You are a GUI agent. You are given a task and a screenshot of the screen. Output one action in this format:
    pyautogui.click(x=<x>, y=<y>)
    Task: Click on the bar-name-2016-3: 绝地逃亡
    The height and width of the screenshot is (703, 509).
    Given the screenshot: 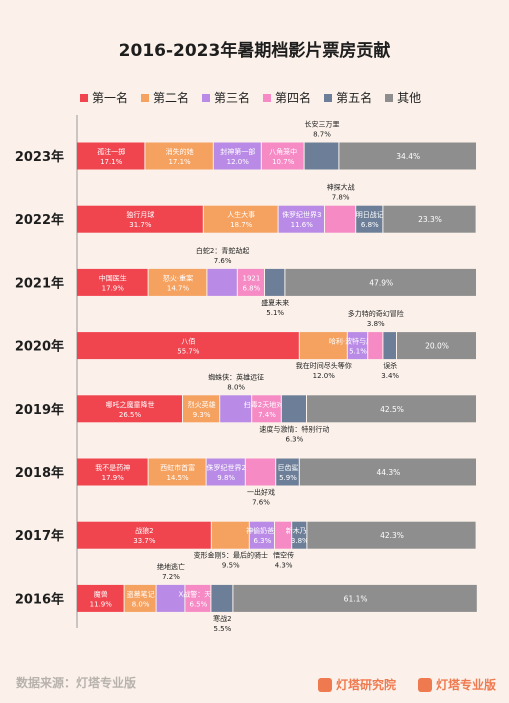 What is the action you would take?
    pyautogui.click(x=171, y=566)
    